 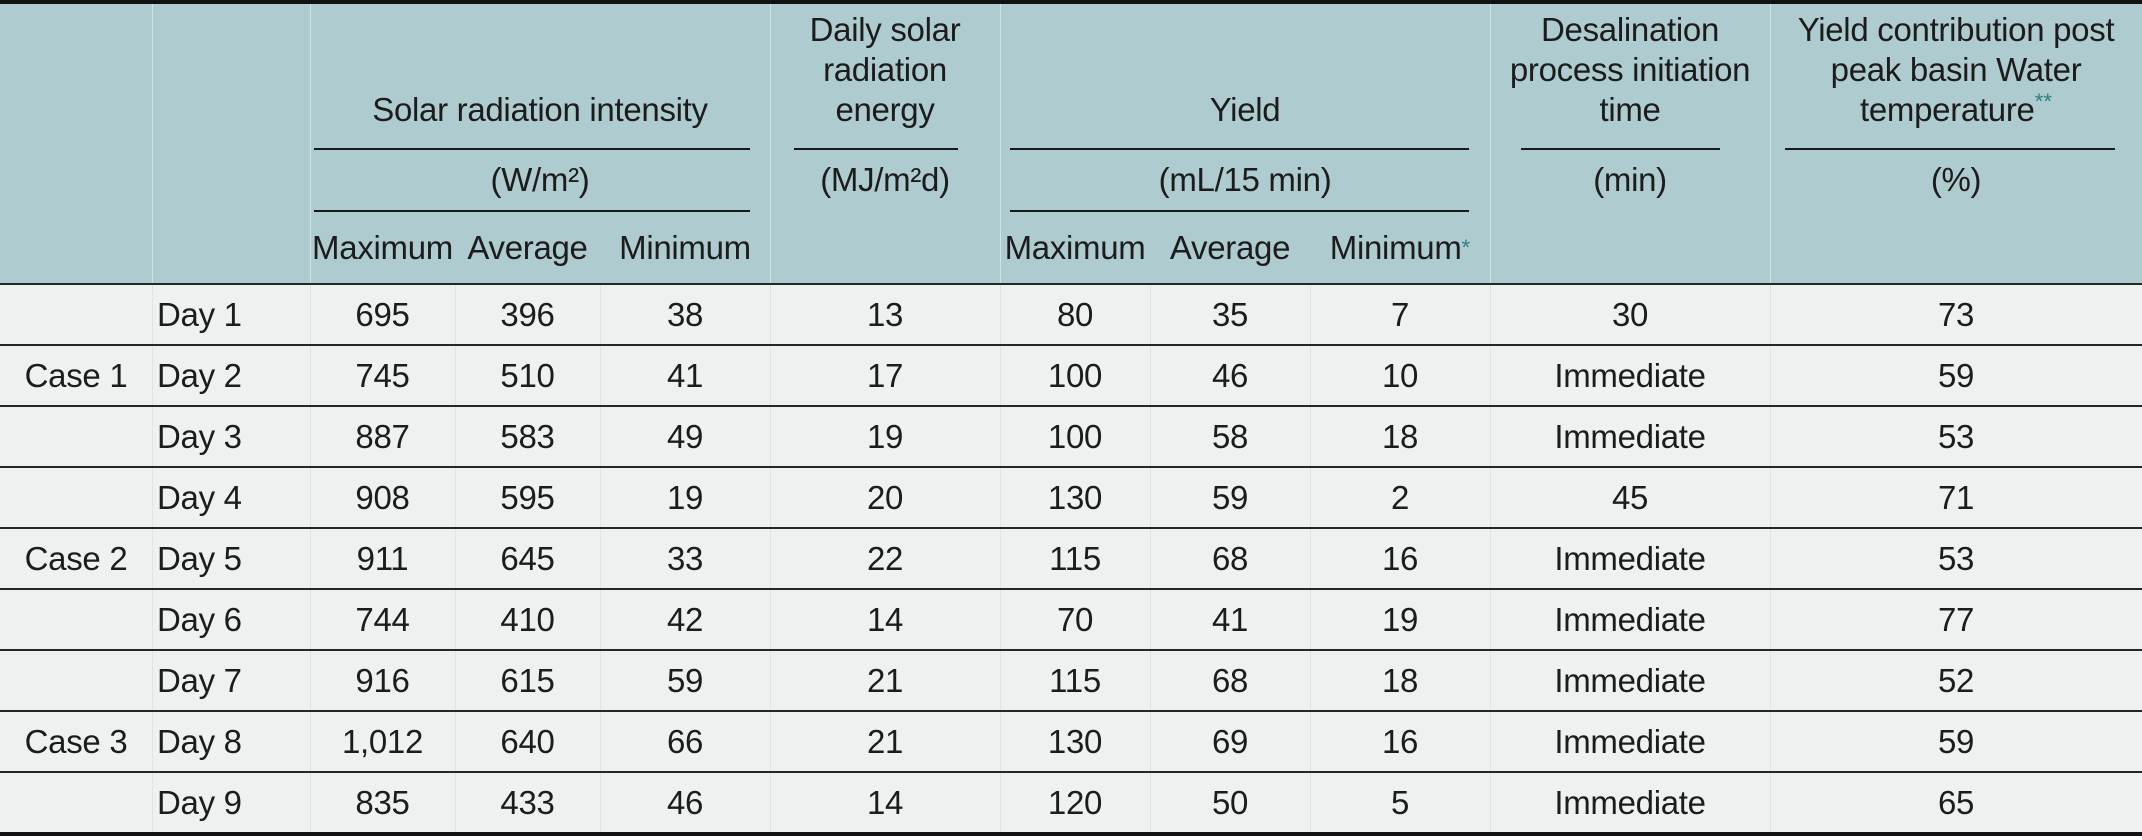 I want to click on cell-desalination-time: 30, so click(x=1630, y=314).